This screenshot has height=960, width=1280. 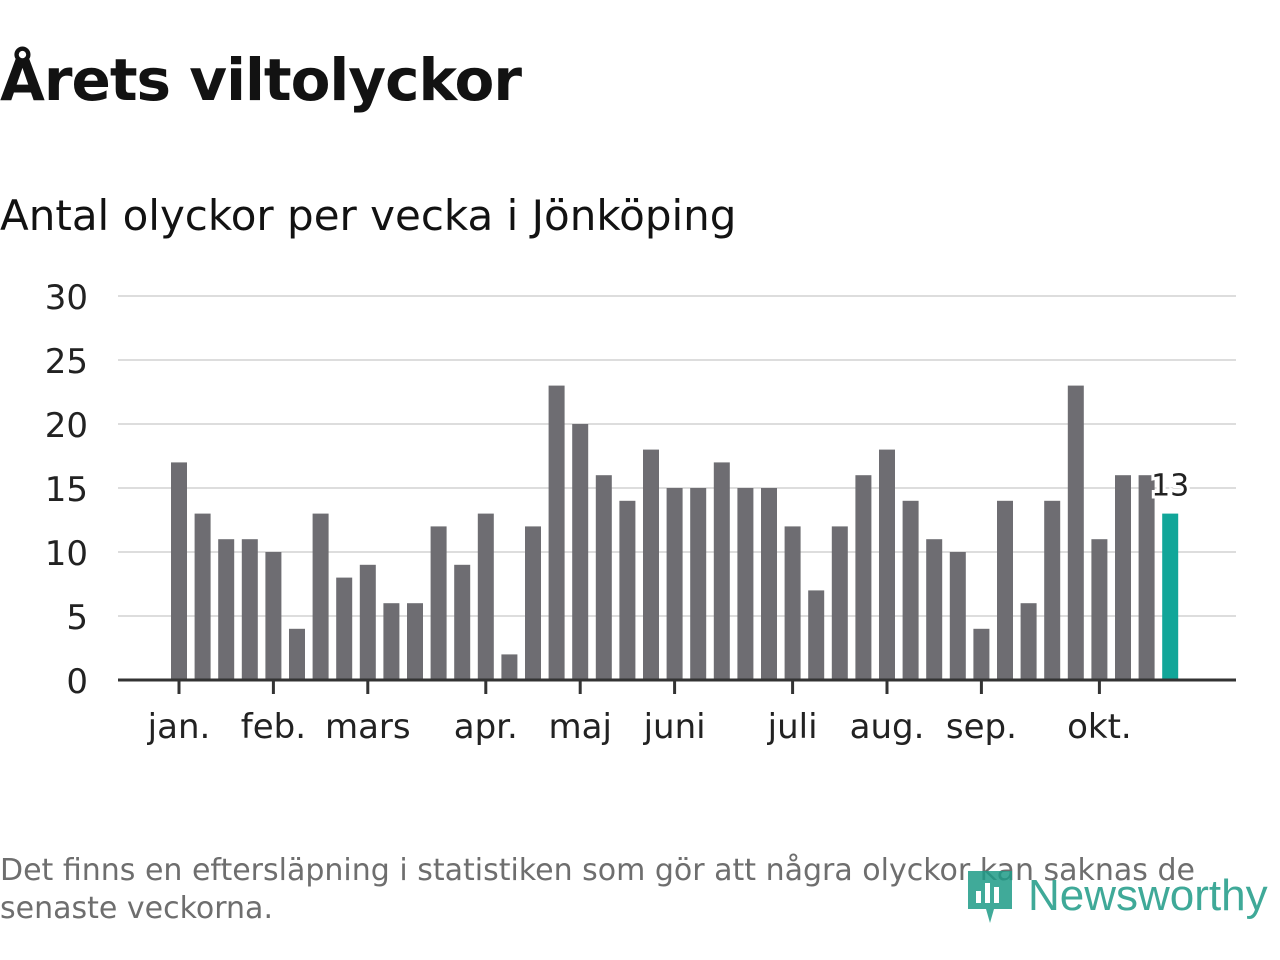 What do you see at coordinates (887, 727) in the screenshot?
I see `x-tick-label: aug.` at bounding box center [887, 727].